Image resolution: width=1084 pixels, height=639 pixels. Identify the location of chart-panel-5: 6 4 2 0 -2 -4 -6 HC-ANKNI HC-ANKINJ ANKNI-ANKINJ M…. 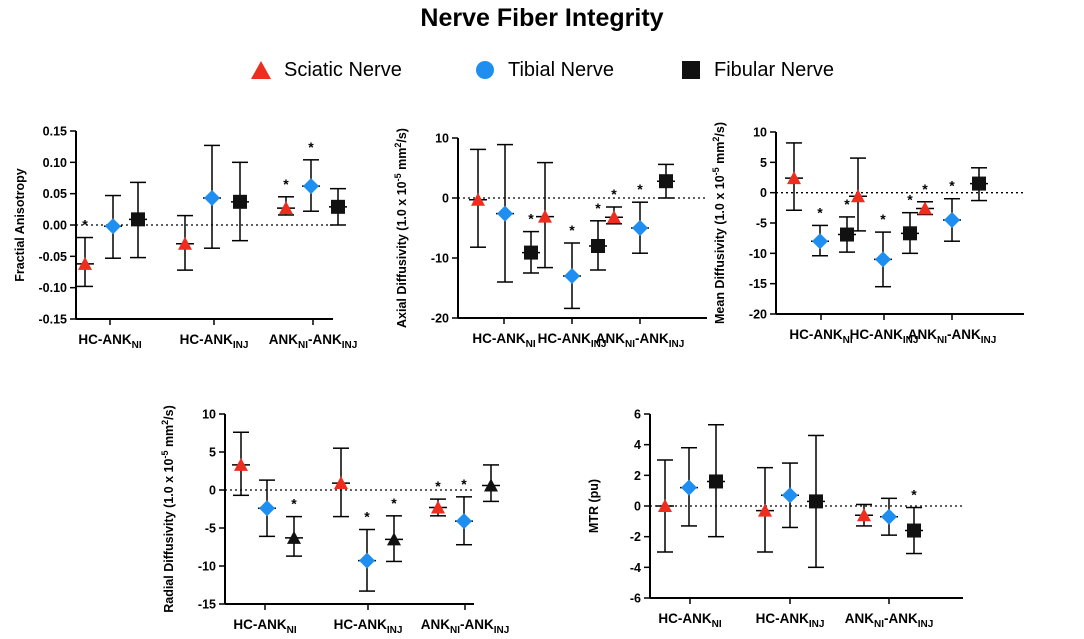
(775, 519).